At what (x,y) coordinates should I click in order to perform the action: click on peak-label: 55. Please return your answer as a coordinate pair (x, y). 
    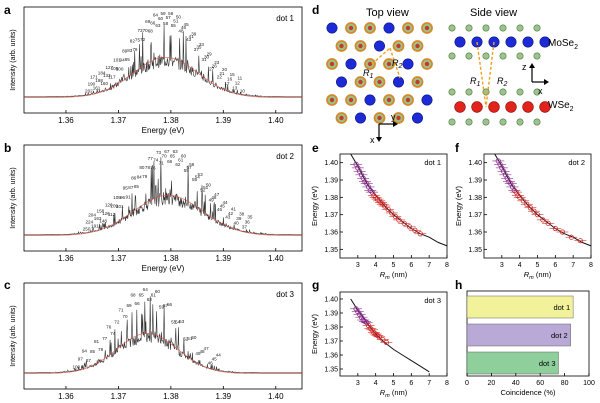
    Looking at the image, I should click on (174, 25).